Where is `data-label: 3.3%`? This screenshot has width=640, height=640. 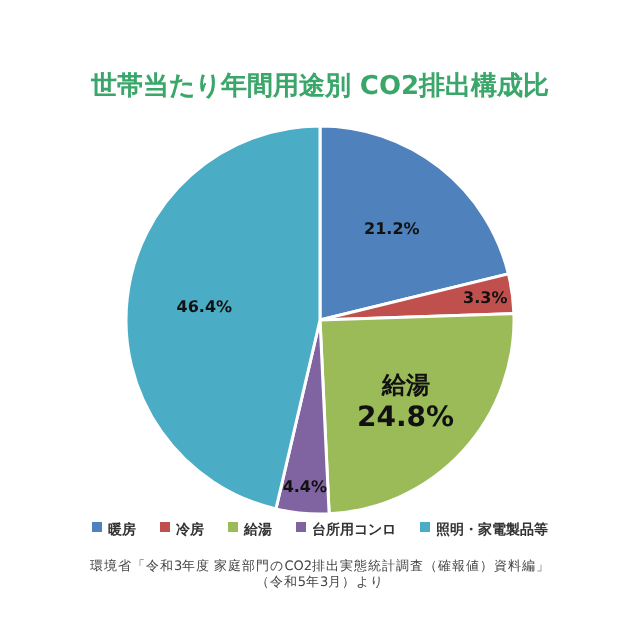 data-label: 3.3% is located at coordinates (485, 297).